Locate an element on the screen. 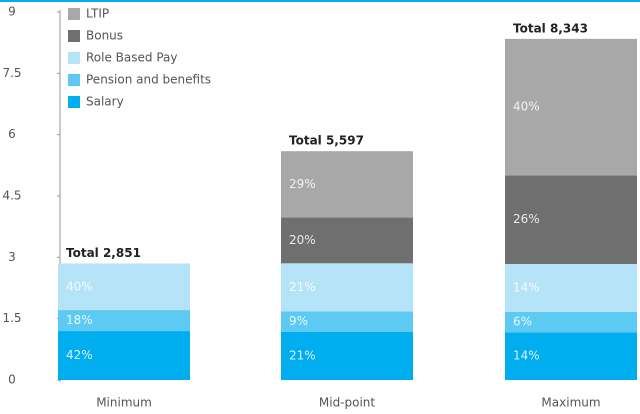  segment-label: 20% is located at coordinates (302, 240).